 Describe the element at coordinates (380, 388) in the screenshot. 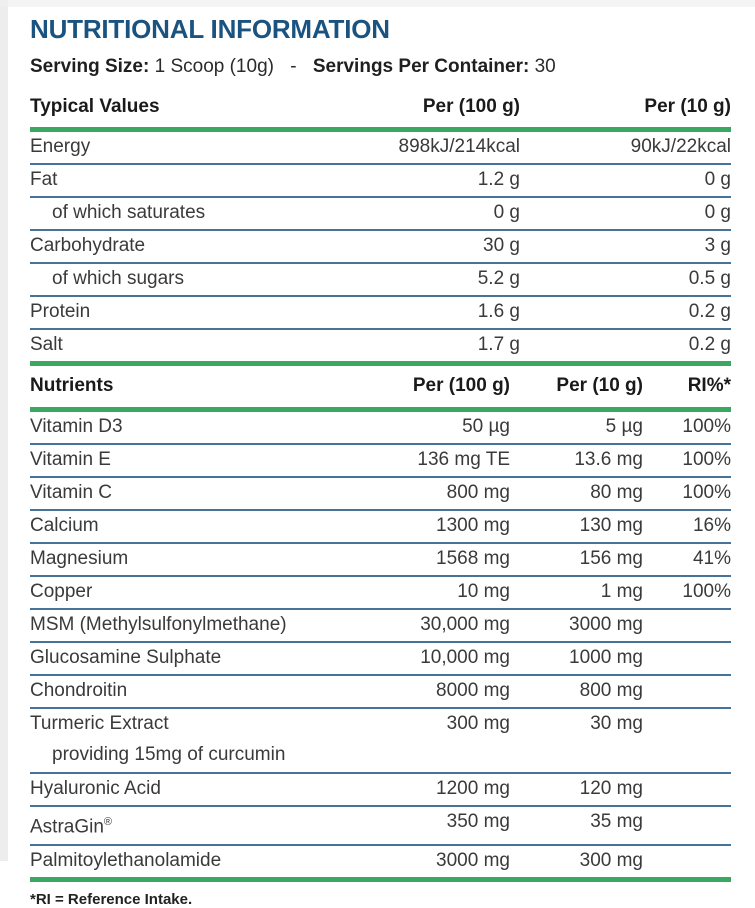

I see `nutrients-header-row: Nutrients Per (100 g) Per (10 g) RI%*` at that location.